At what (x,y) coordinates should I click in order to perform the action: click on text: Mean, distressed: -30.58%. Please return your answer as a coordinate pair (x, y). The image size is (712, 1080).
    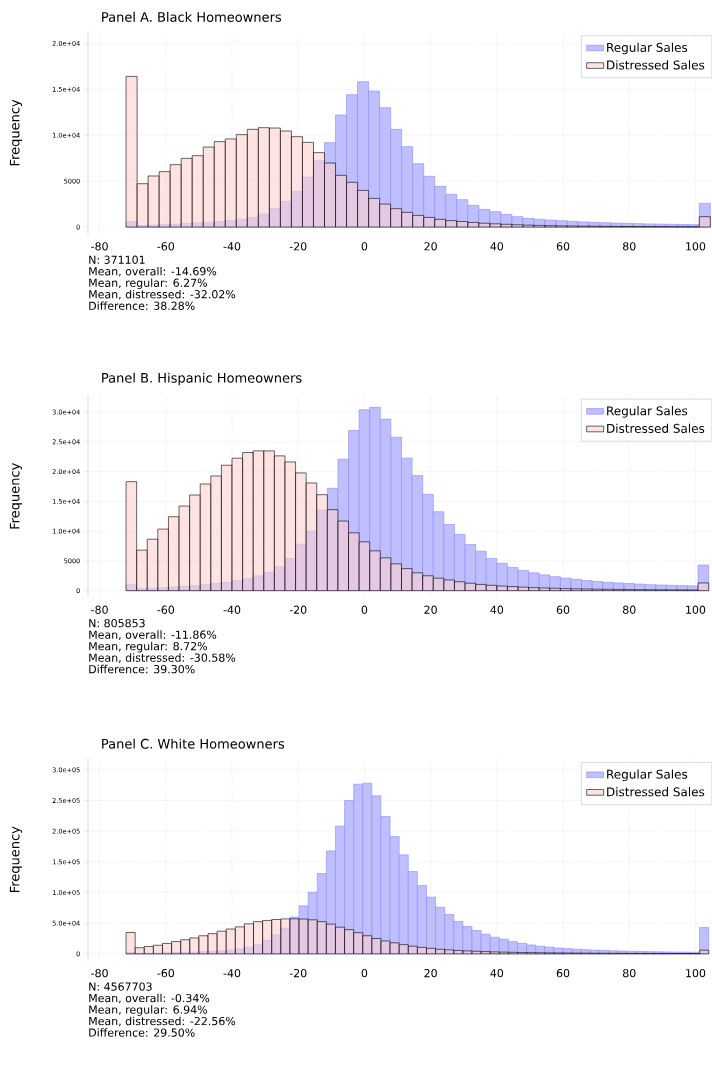
    Looking at the image, I should click on (162, 658).